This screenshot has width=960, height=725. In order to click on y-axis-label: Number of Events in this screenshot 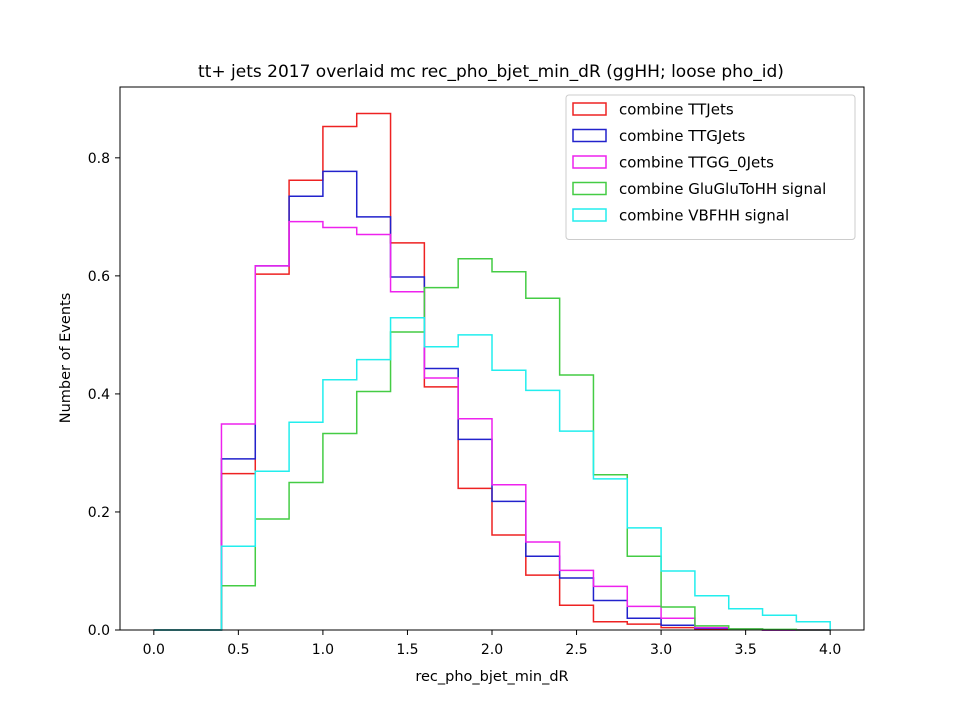, I will do `click(66, 358)`.